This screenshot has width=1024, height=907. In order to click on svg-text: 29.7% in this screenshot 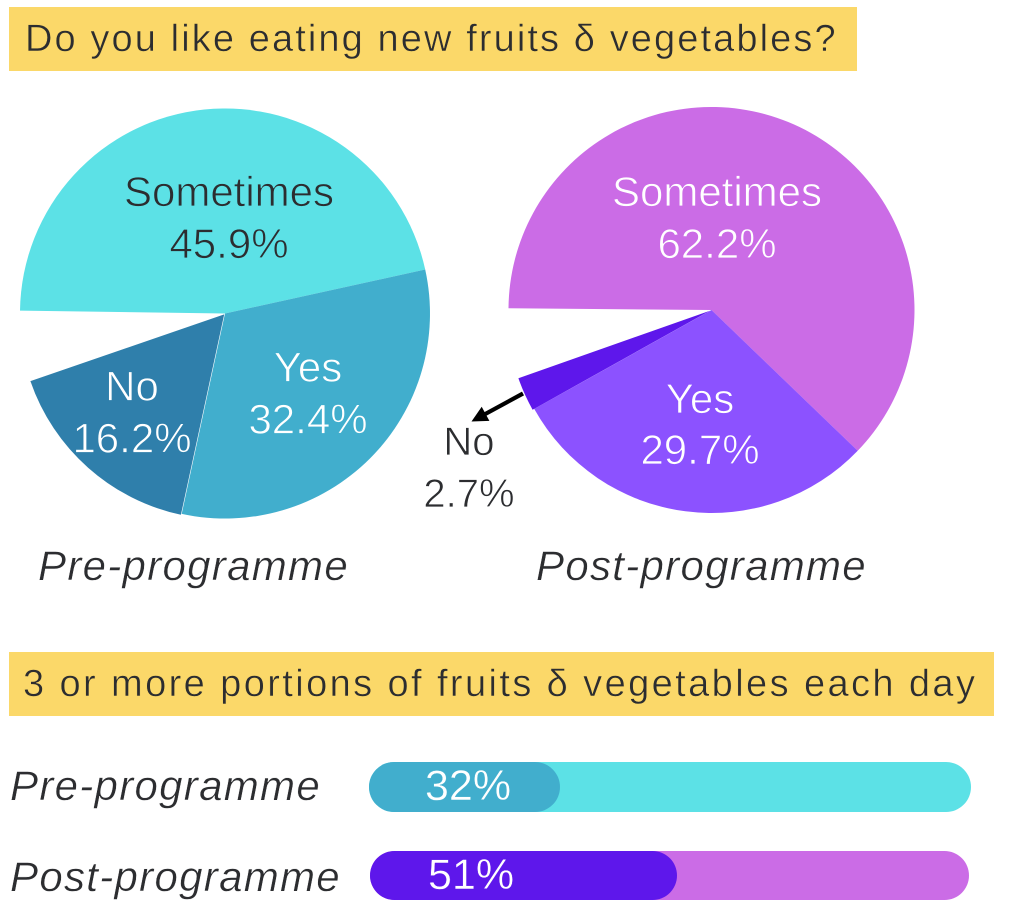, I will do `click(699, 449)`.